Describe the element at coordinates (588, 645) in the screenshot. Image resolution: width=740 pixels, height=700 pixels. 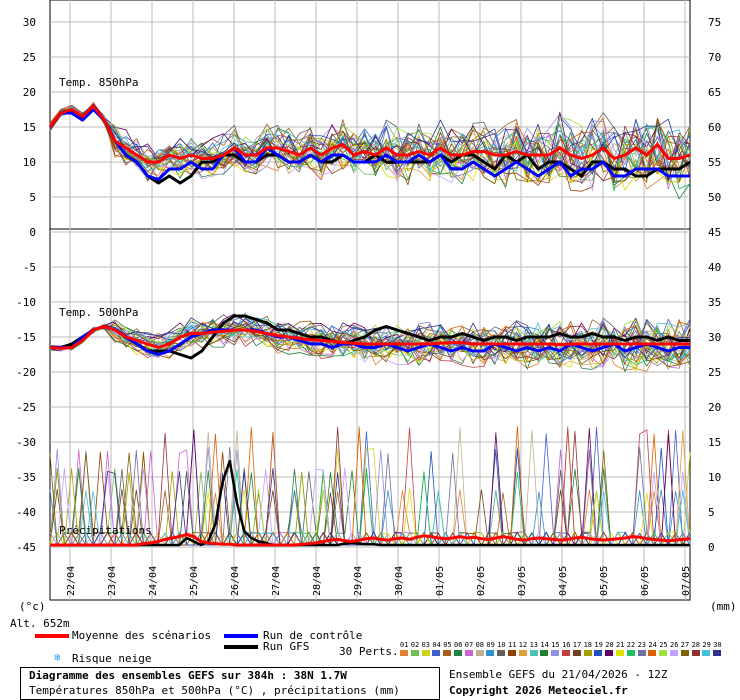
I see `pert-number: 18` at that location.